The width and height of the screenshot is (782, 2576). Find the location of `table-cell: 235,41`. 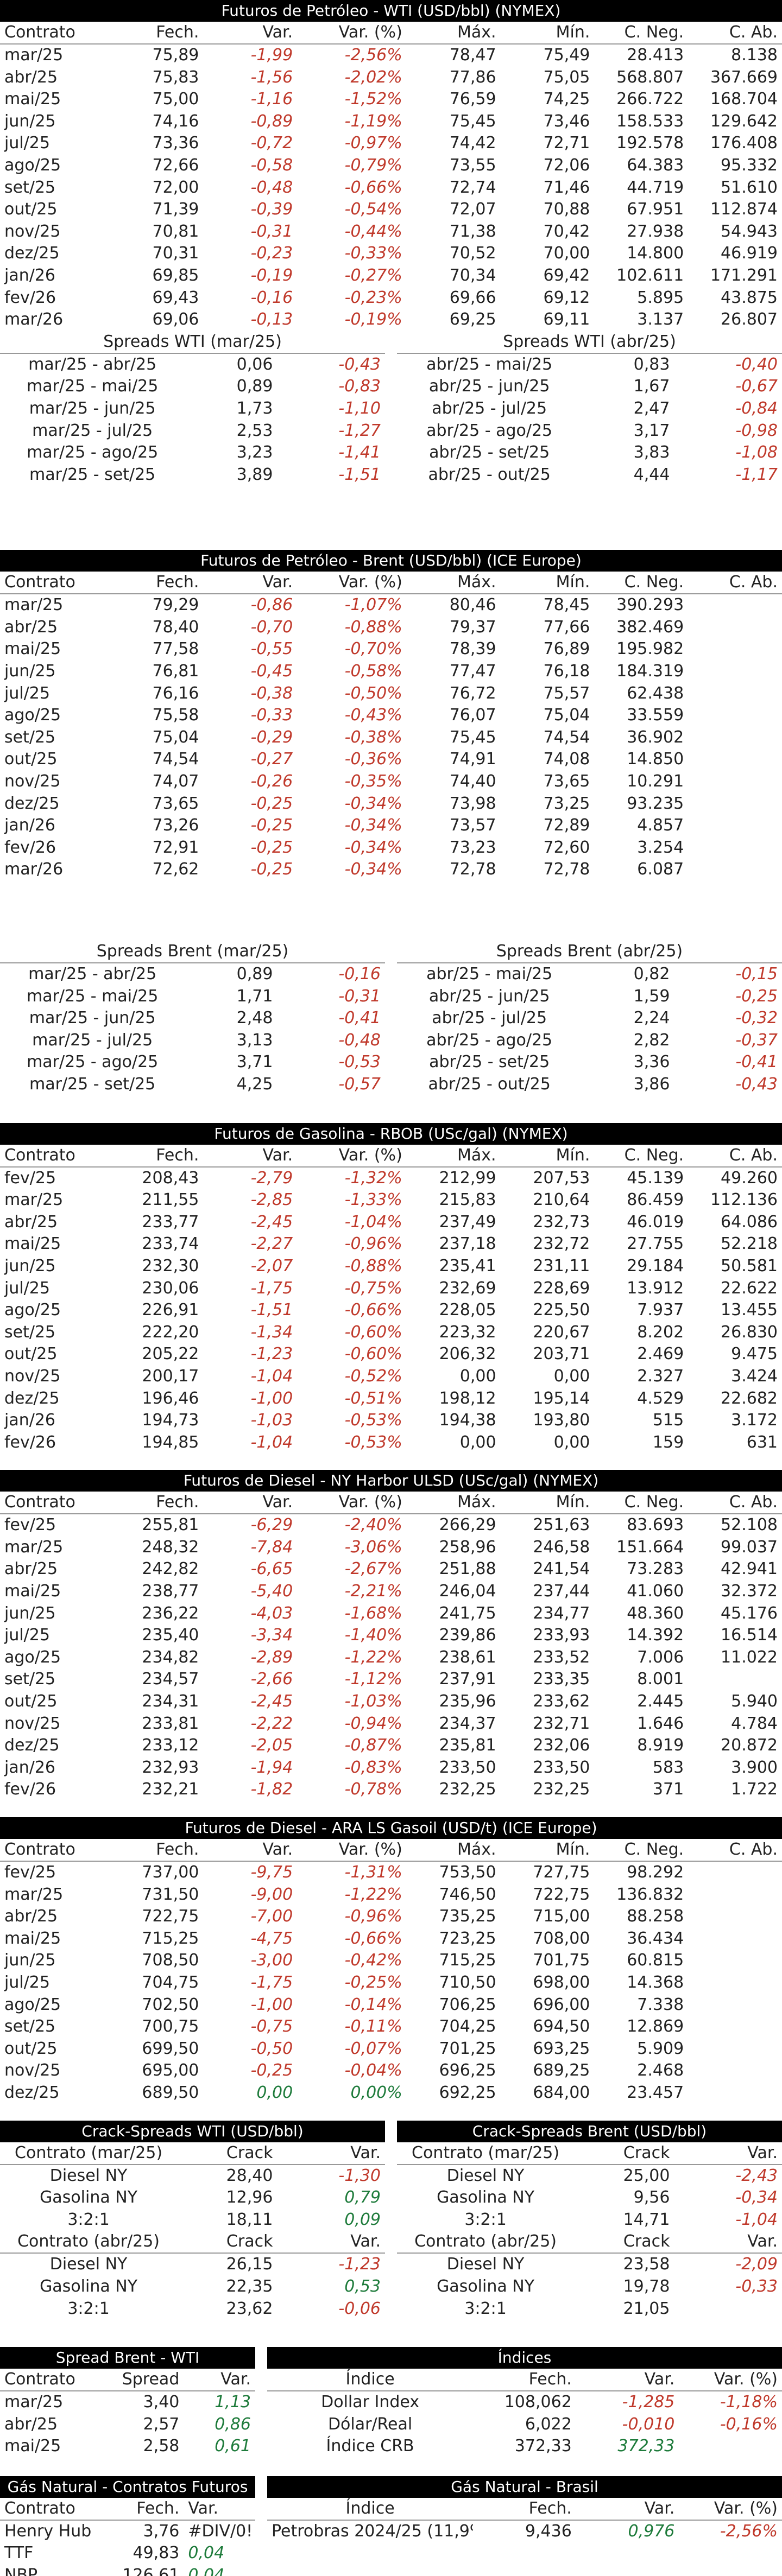

table-cell: 235,41 is located at coordinates (467, 1266).